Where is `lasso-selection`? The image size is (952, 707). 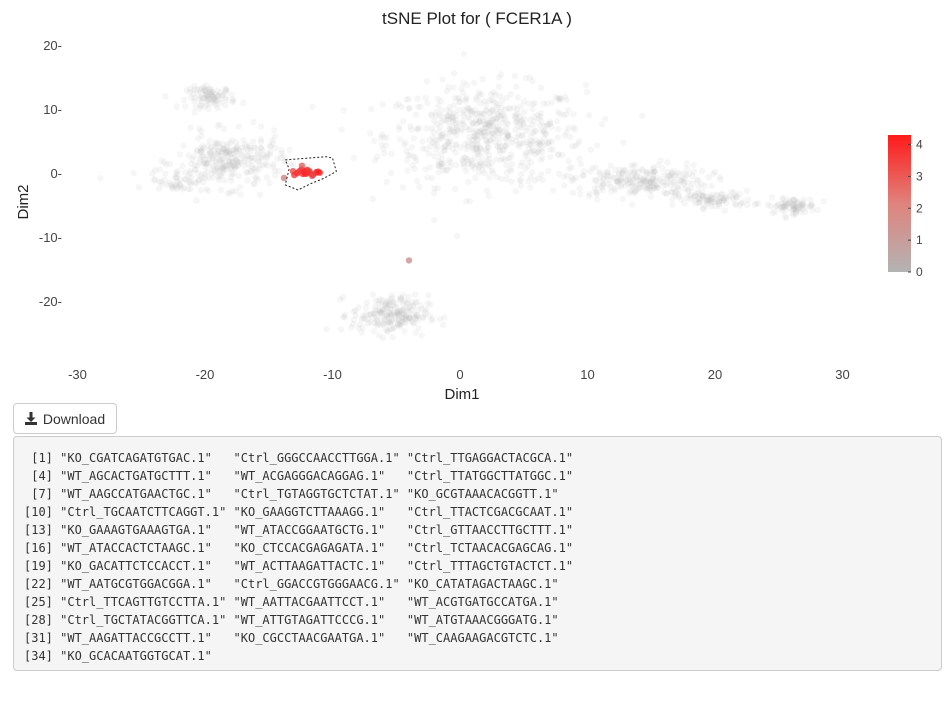
lasso-selection is located at coordinates (310, 173).